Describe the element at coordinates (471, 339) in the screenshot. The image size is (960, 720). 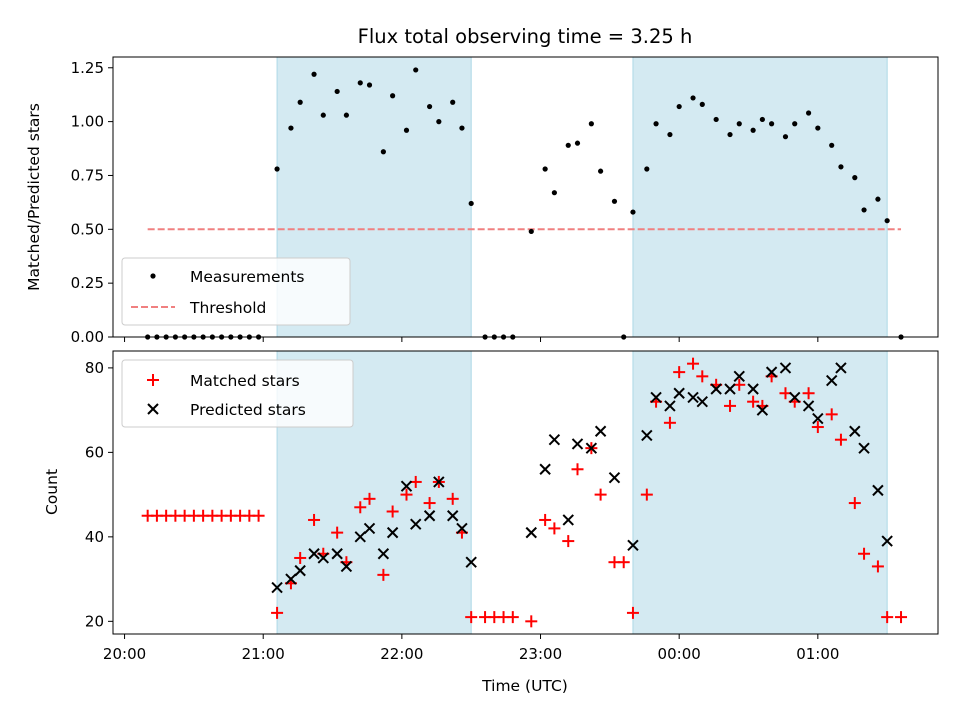
I see `top-x-ticks` at that location.